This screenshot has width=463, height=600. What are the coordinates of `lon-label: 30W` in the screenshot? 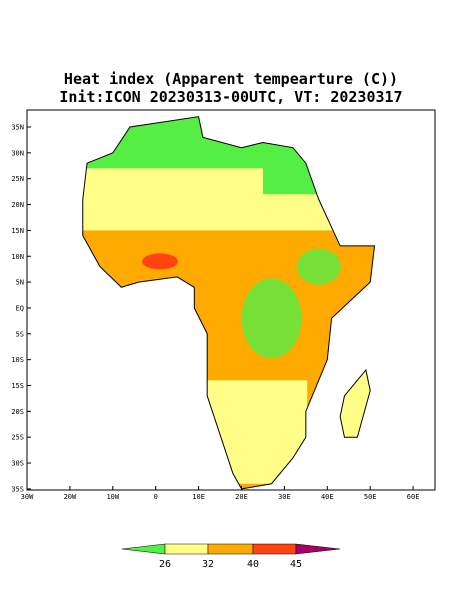 It's located at (27, 497).